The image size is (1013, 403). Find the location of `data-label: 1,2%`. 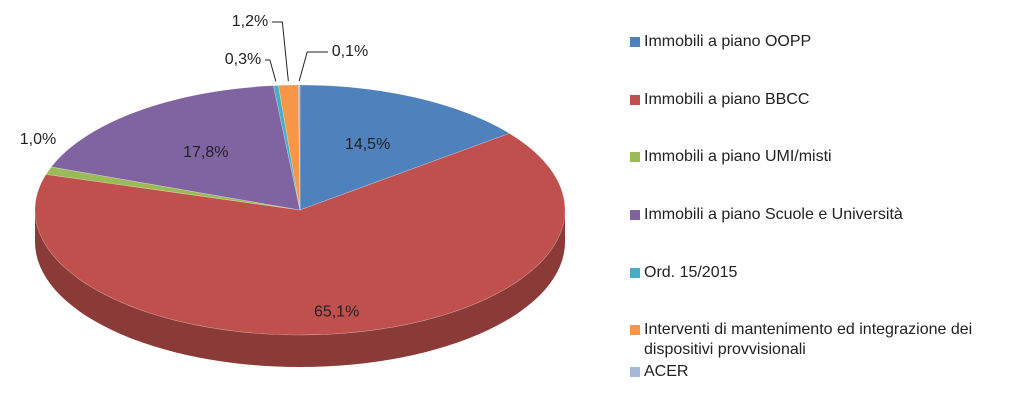

data-label: 1,2% is located at coordinates (250, 21).